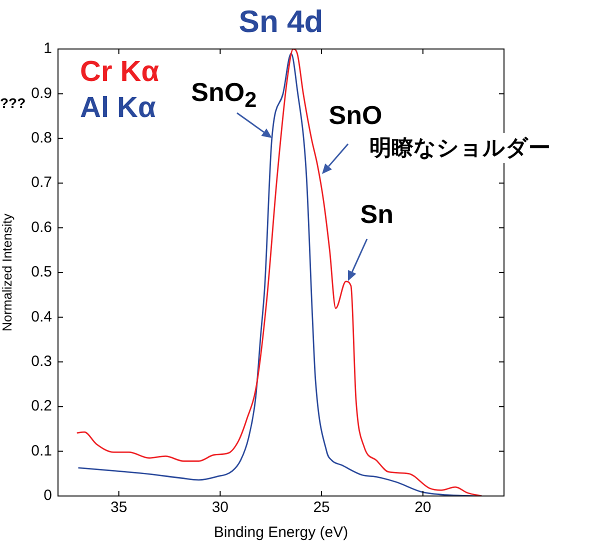 This screenshot has height=544, width=589. Describe the element at coordinates (41, 272) in the screenshot. I see `y-tick-label: 0.5` at that location.